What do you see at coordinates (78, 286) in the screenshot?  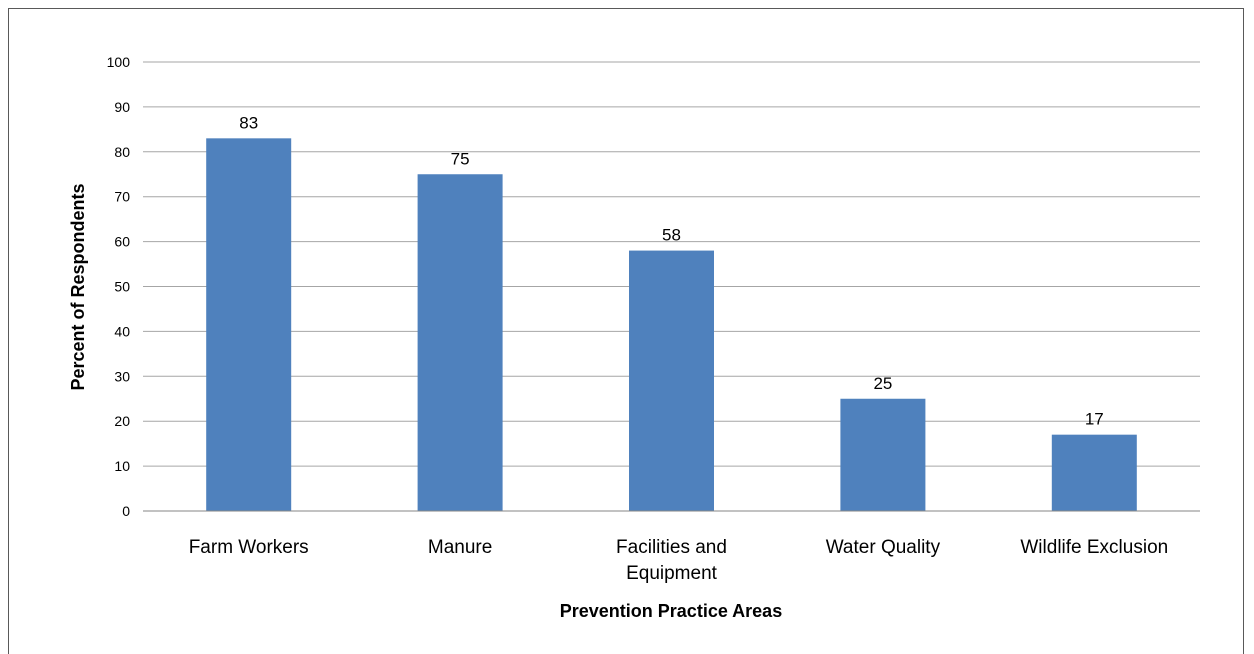 I see `y-axis-title: Percent of Respondents` at bounding box center [78, 286].